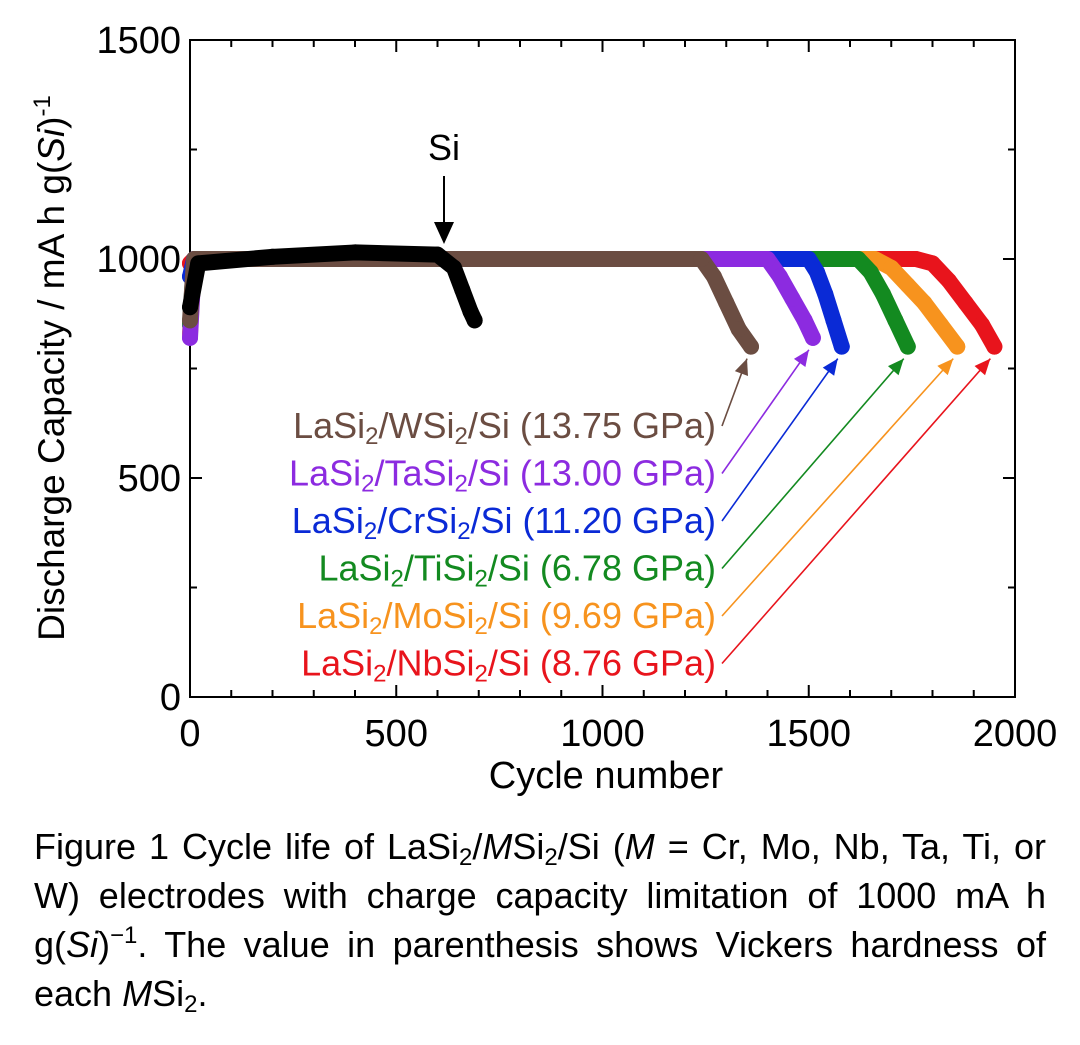 The image size is (1080, 1045). I want to click on legend-entry: LaSi2/MoSi2/Si (9.69 GPa), so click(506, 617).